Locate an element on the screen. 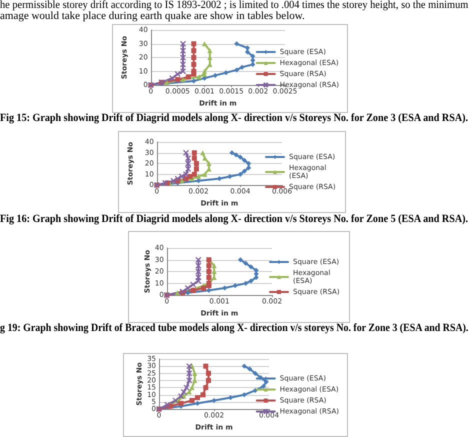  caption: Fig 16: Graph showing Drift of Diagrid models along X- direction v/s Storeys No. for Zone 5 (ESA and RSA). is located at coordinates (234, 219).